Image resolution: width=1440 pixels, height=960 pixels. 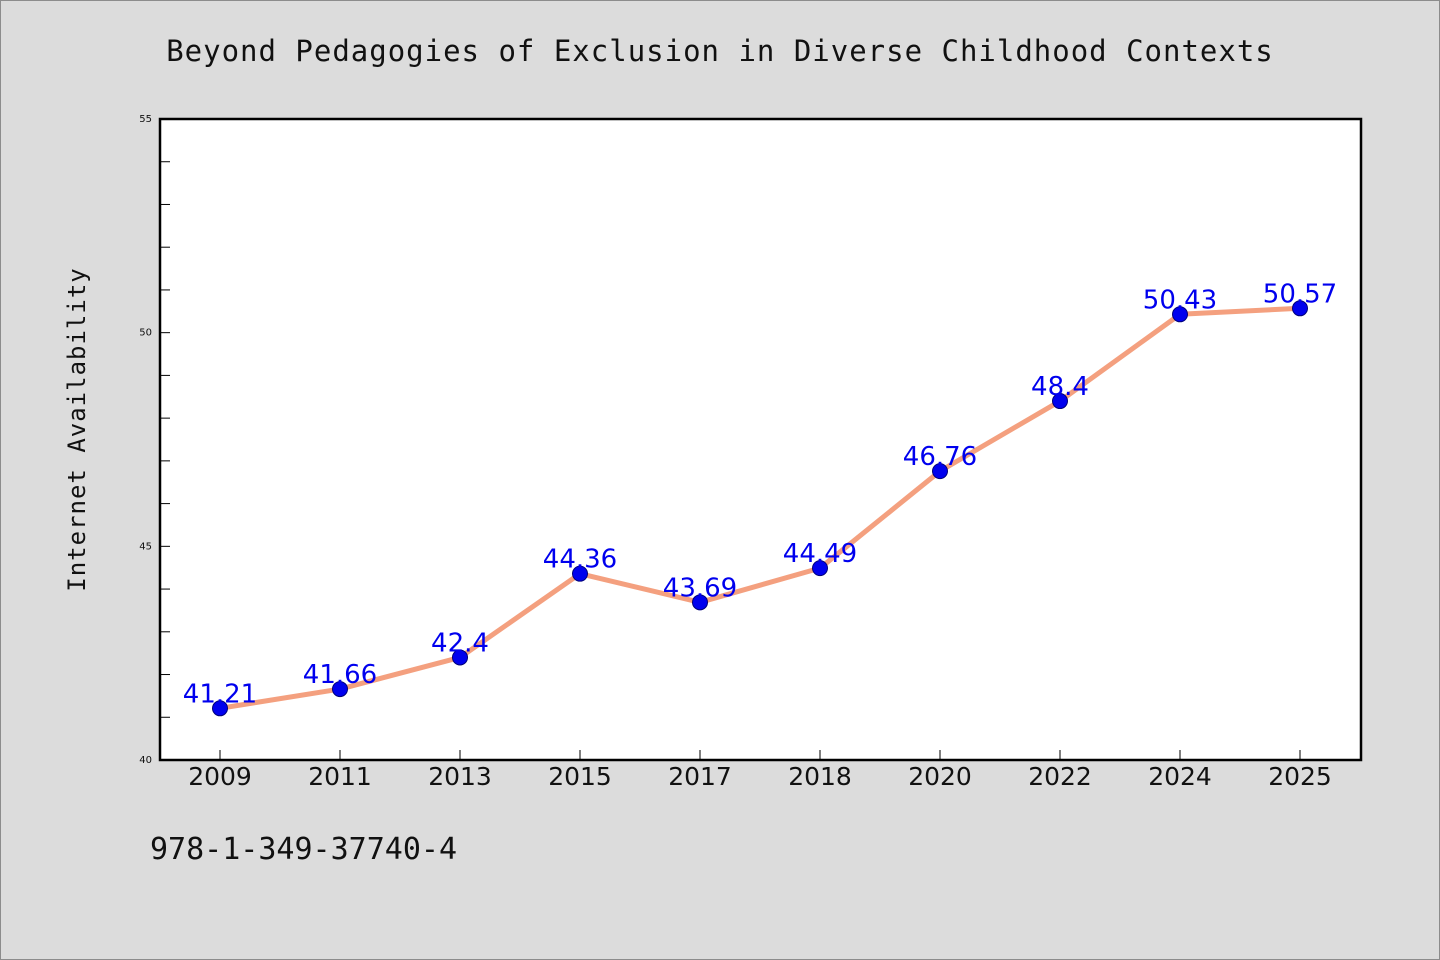 I want to click on data-label: 44.36, so click(x=580, y=560).